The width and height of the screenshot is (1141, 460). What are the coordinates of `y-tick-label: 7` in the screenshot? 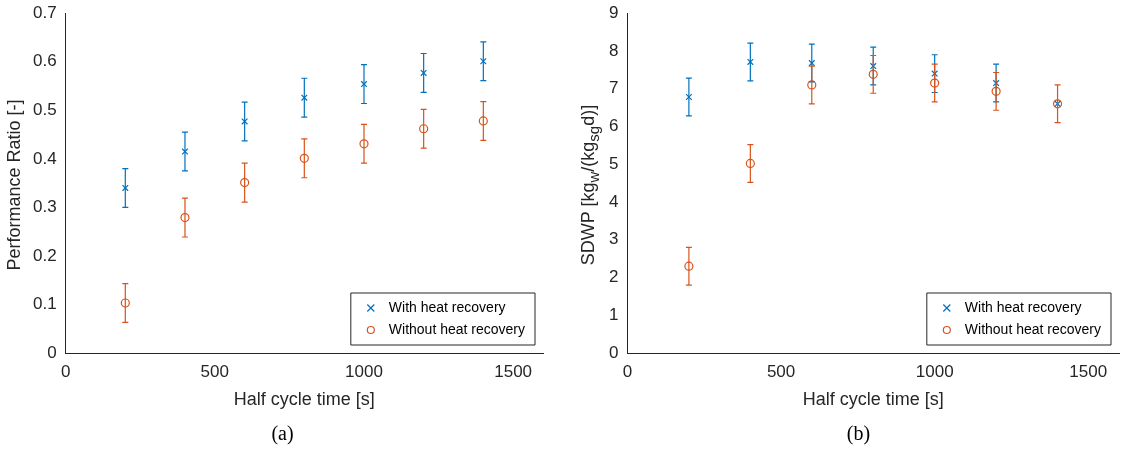 It's located at (613, 88).